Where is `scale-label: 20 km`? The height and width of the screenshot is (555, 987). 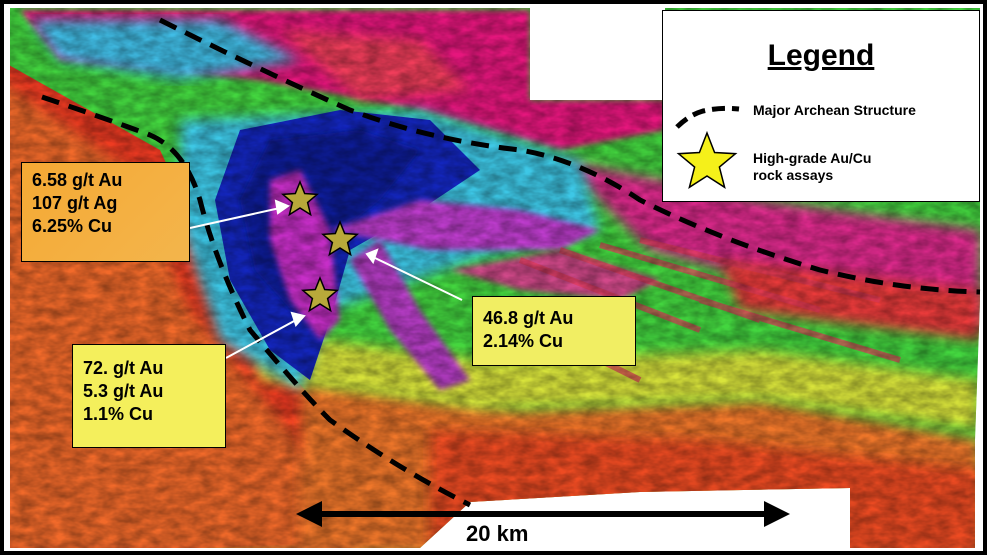
scale-label: 20 km is located at coordinates (497, 533).